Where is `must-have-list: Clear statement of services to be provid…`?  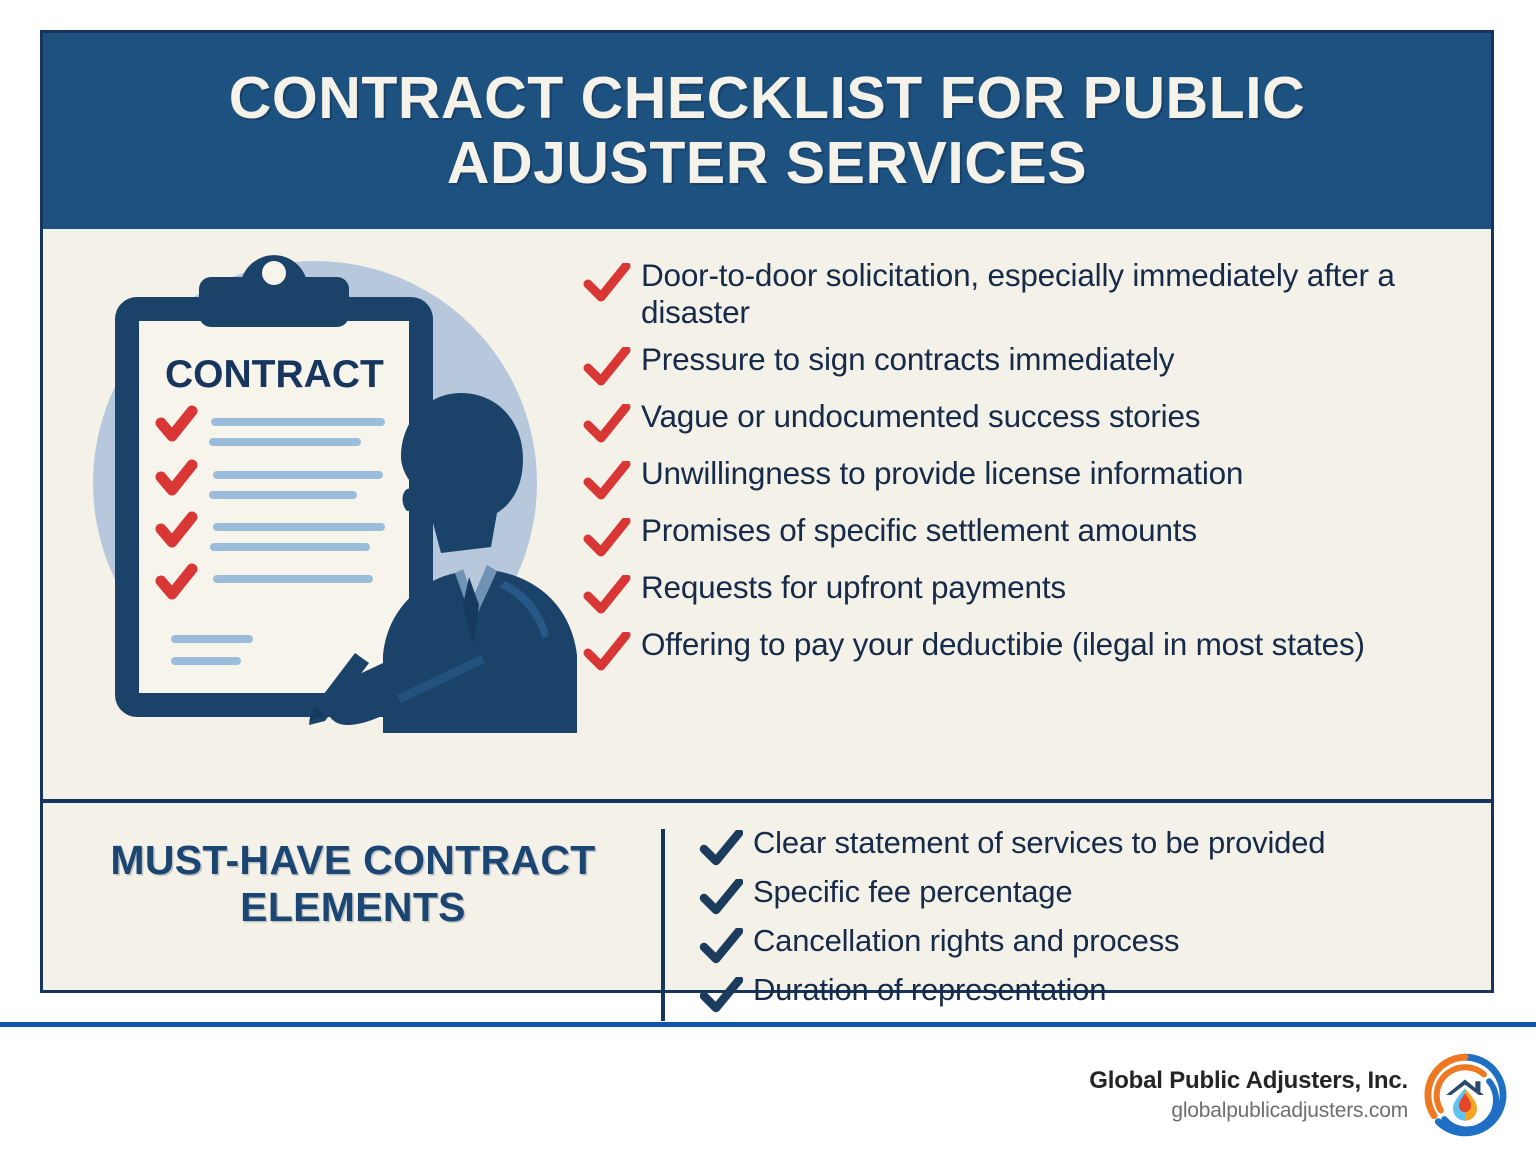
must-have-list: Clear statement of services to be provid… is located at coordinates (1077, 912).